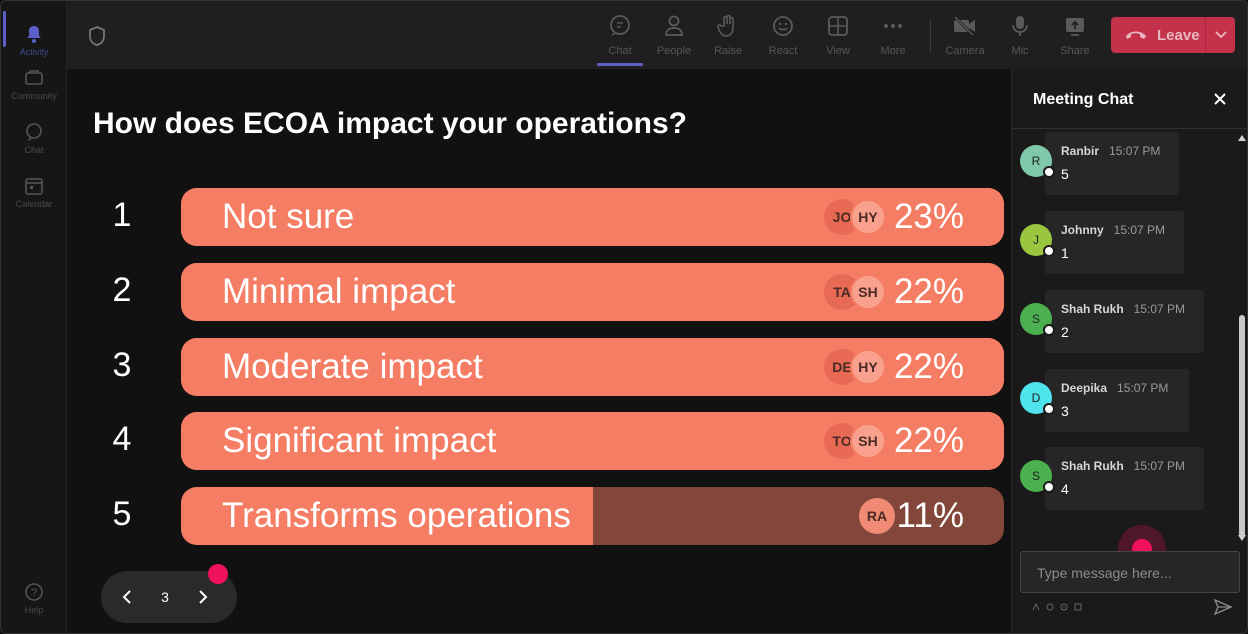 The height and width of the screenshot is (634, 1248). I want to click on avatar: R, so click(1037, 161).